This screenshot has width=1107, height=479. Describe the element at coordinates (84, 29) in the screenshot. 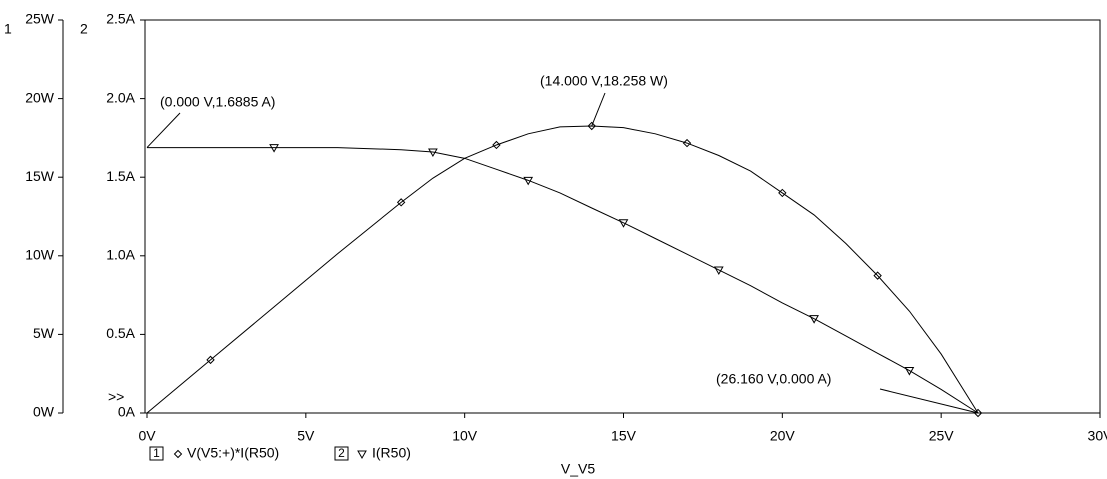

I see `y-axis-id: 2` at that location.